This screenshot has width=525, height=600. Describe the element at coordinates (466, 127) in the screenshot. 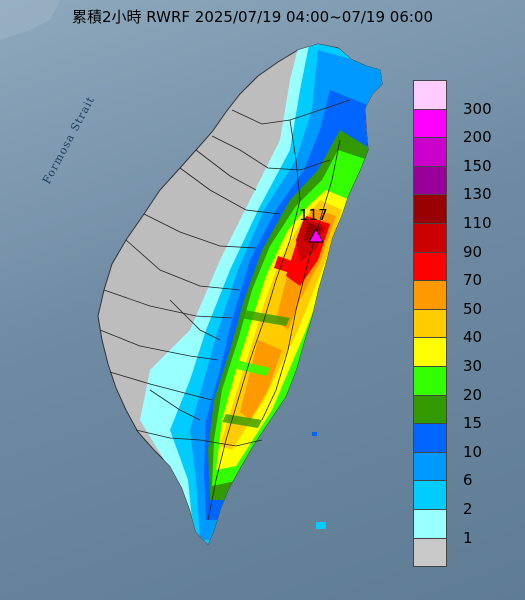

I see `legend-level: 200` at that location.